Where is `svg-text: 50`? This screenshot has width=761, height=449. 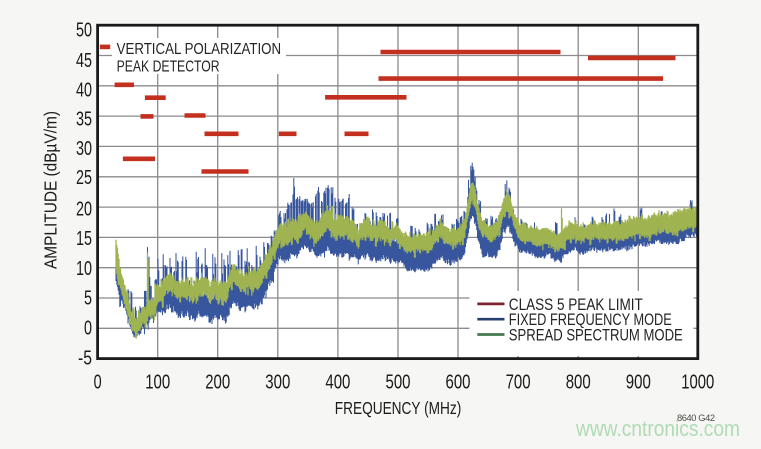 svg-text: 50 is located at coordinates (84, 31).